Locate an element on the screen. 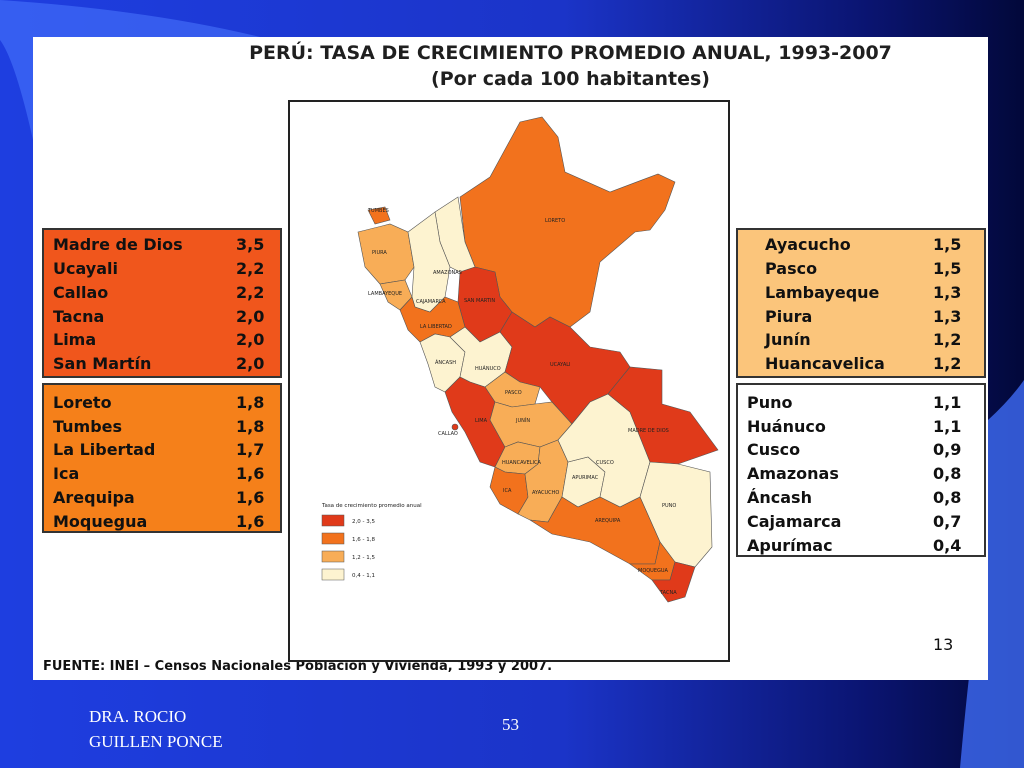  region-value: 0,7 is located at coordinates (947, 521).